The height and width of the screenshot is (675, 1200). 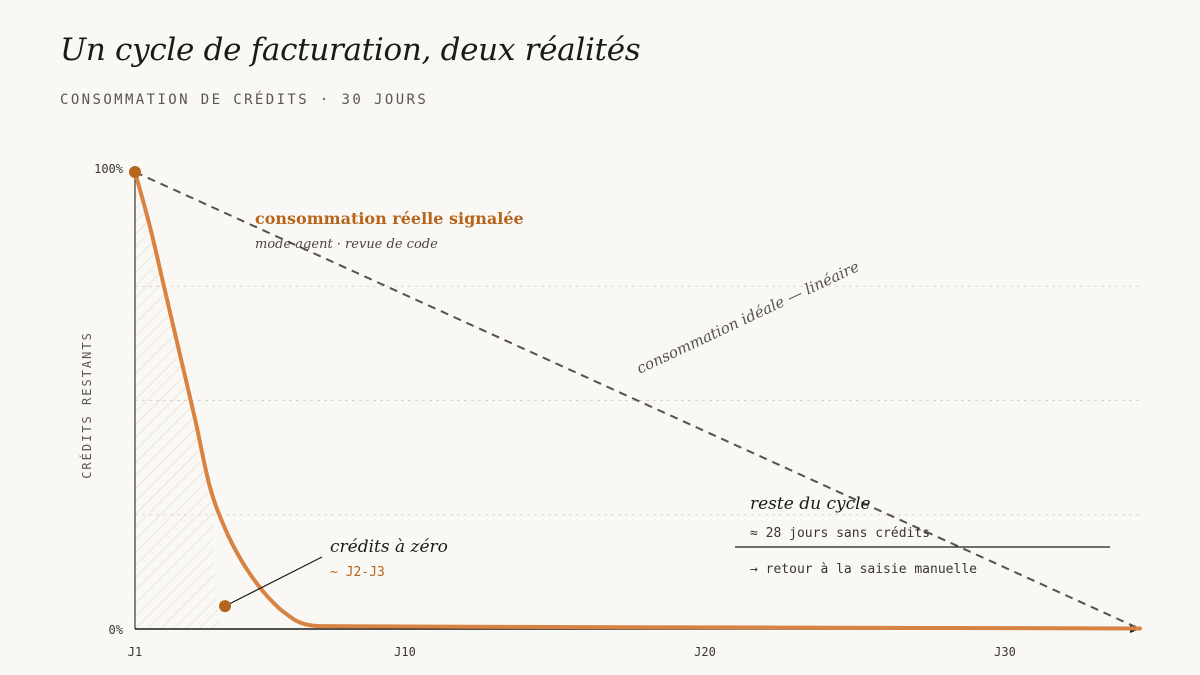 What do you see at coordinates (273, 581) in the screenshot?
I see `zero-annotation-leader` at bounding box center [273, 581].